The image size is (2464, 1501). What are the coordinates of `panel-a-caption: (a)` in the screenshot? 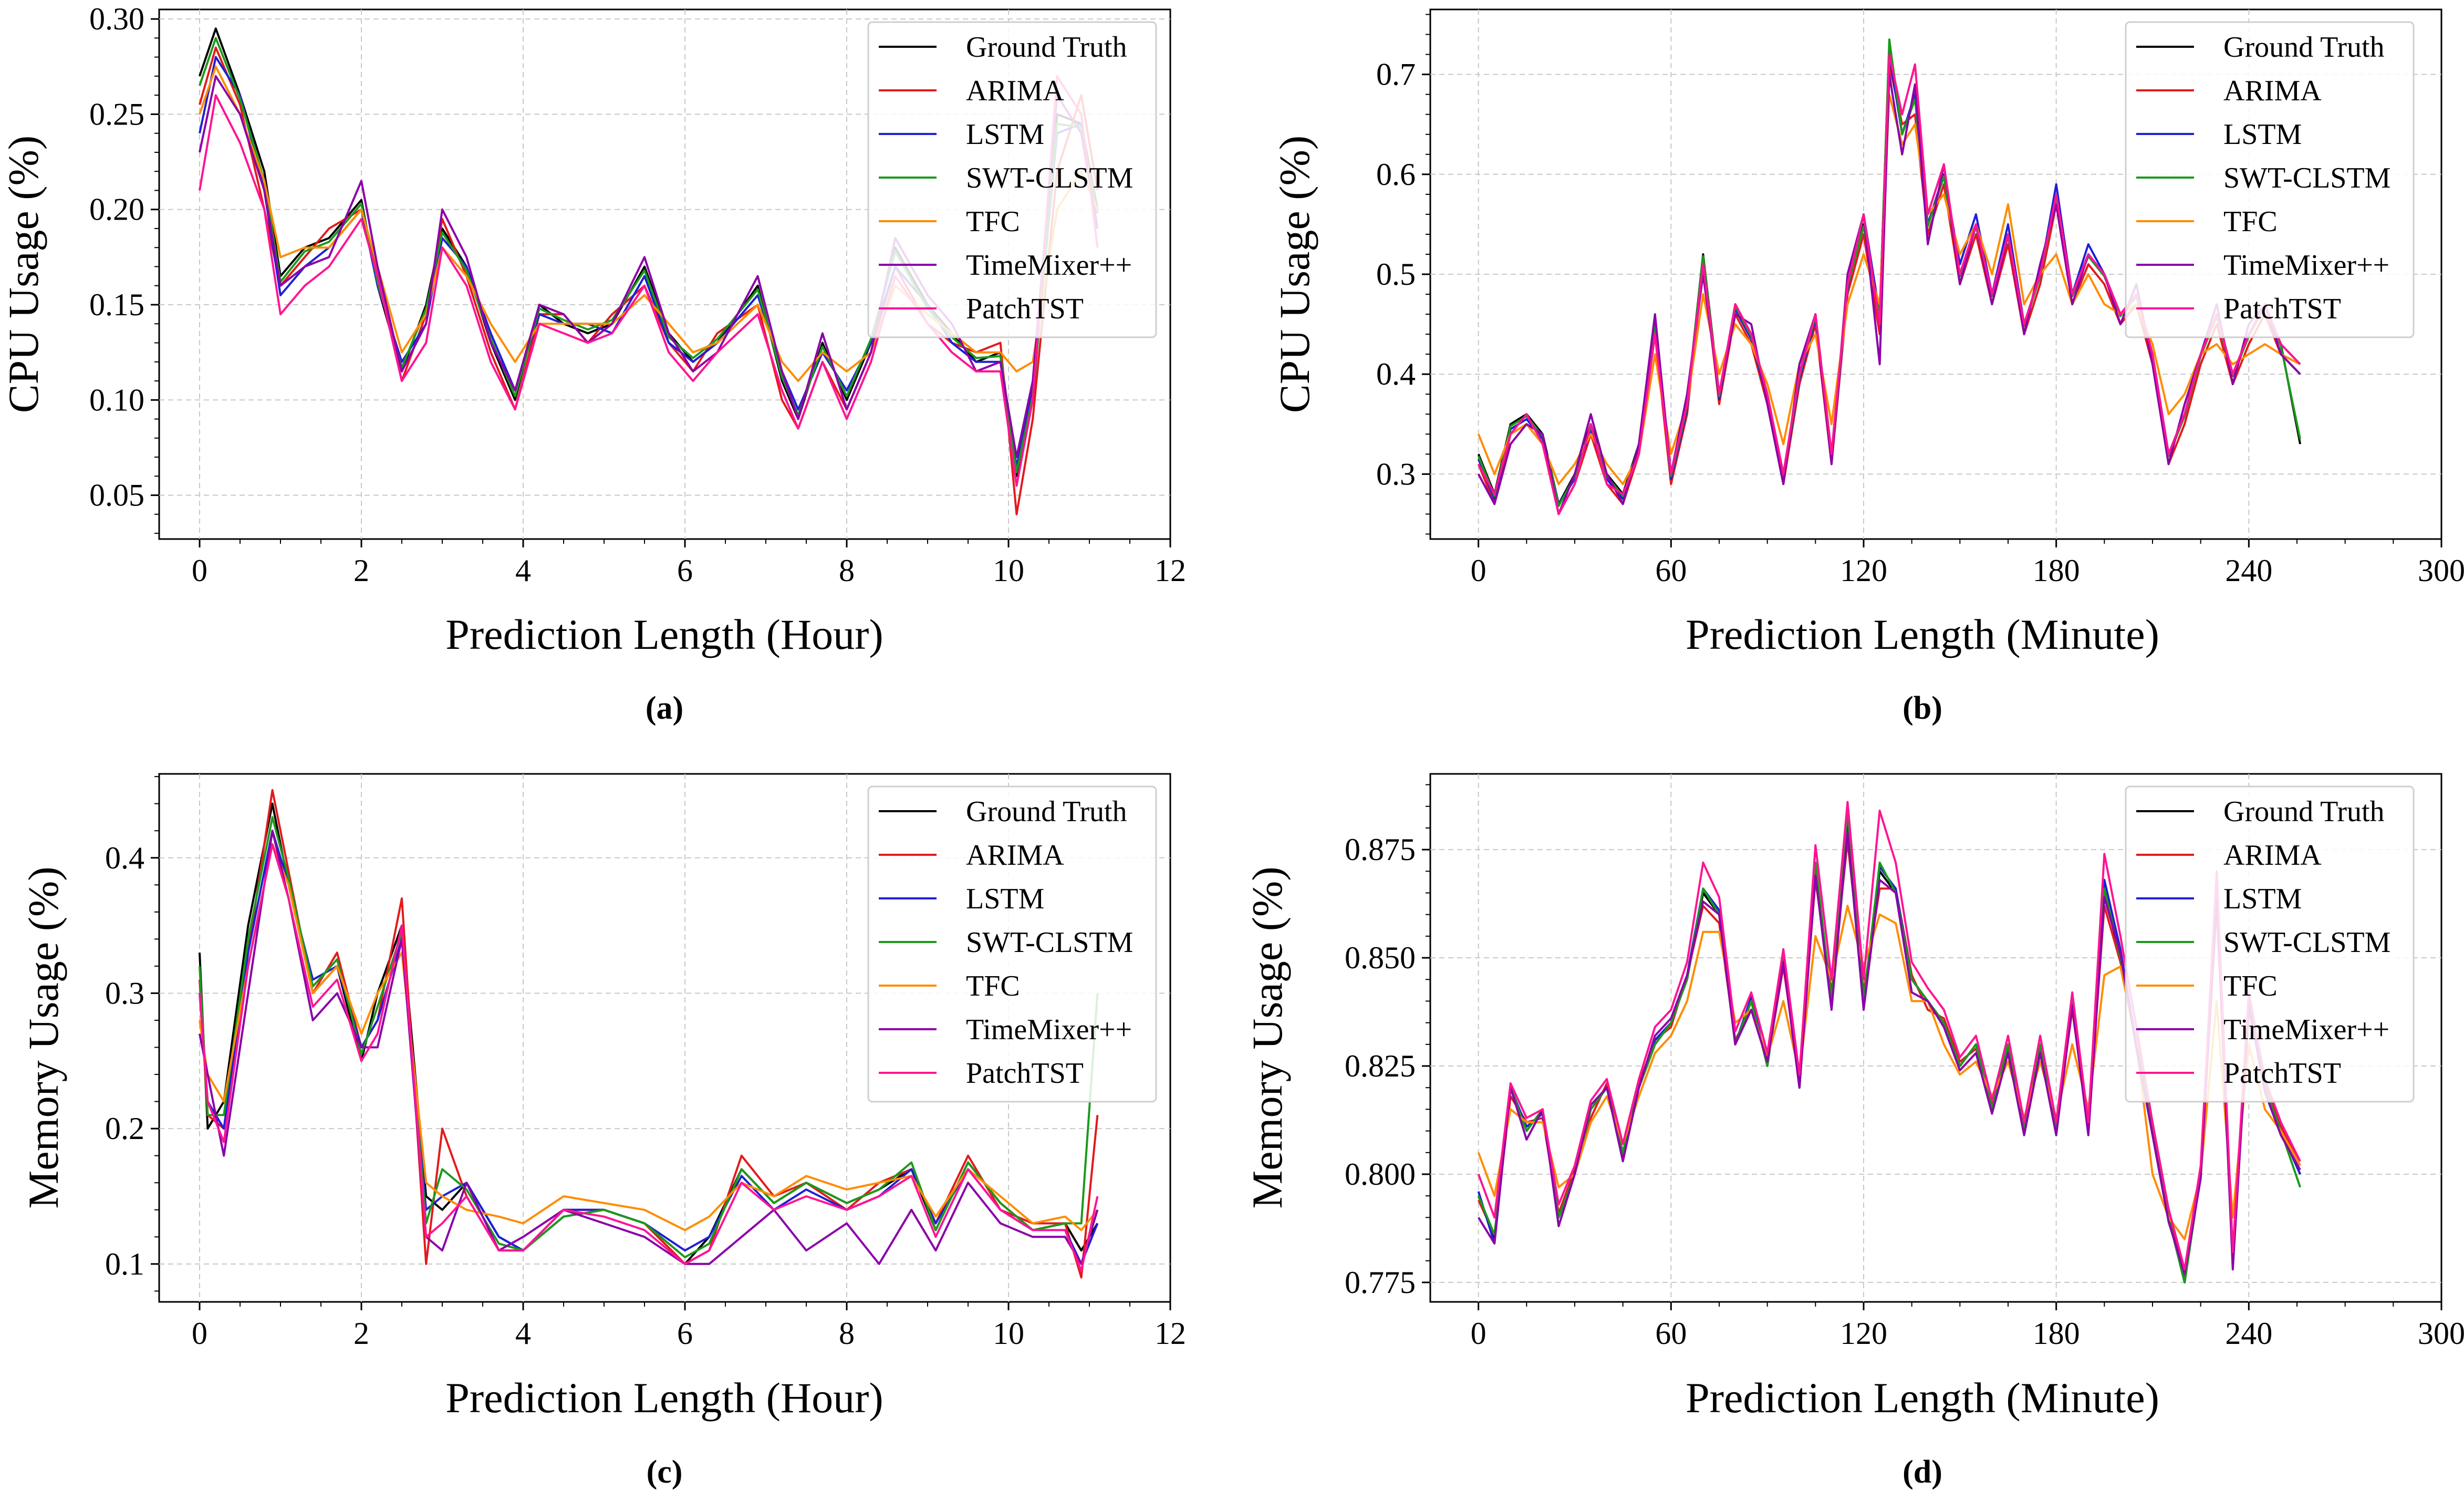 It's located at (665, 708).